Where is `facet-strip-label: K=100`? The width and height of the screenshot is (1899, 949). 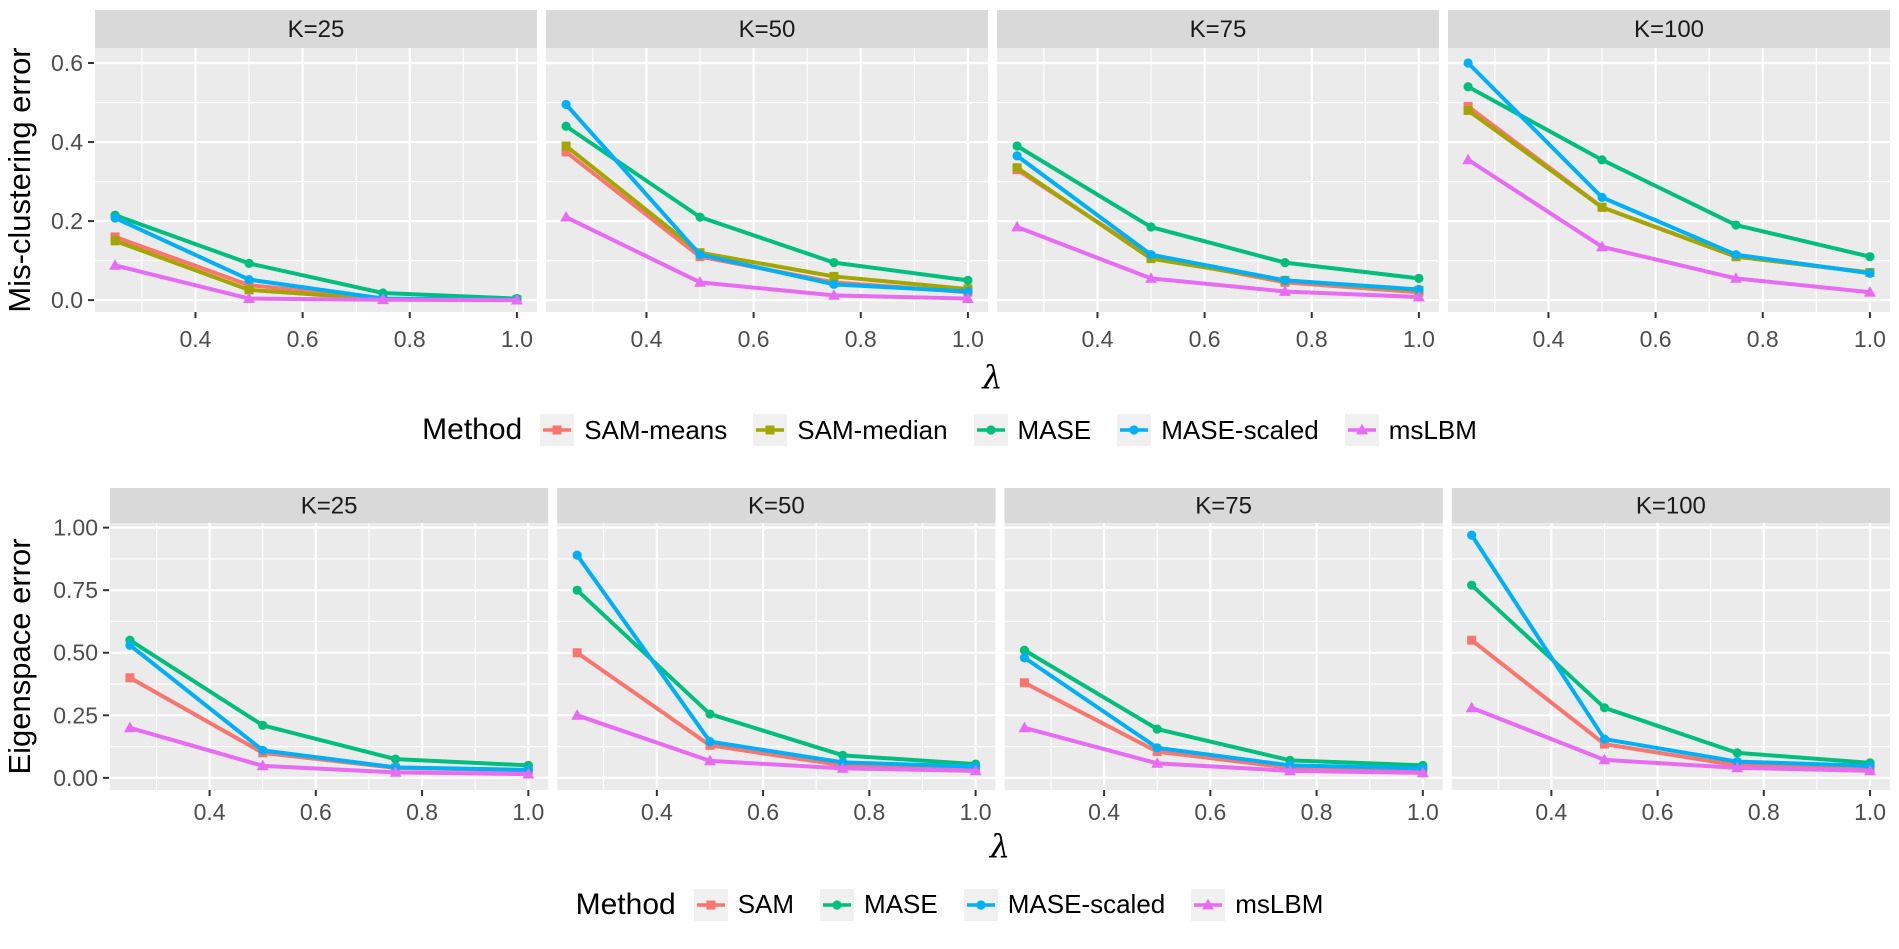 facet-strip-label: K=100 is located at coordinates (1669, 29).